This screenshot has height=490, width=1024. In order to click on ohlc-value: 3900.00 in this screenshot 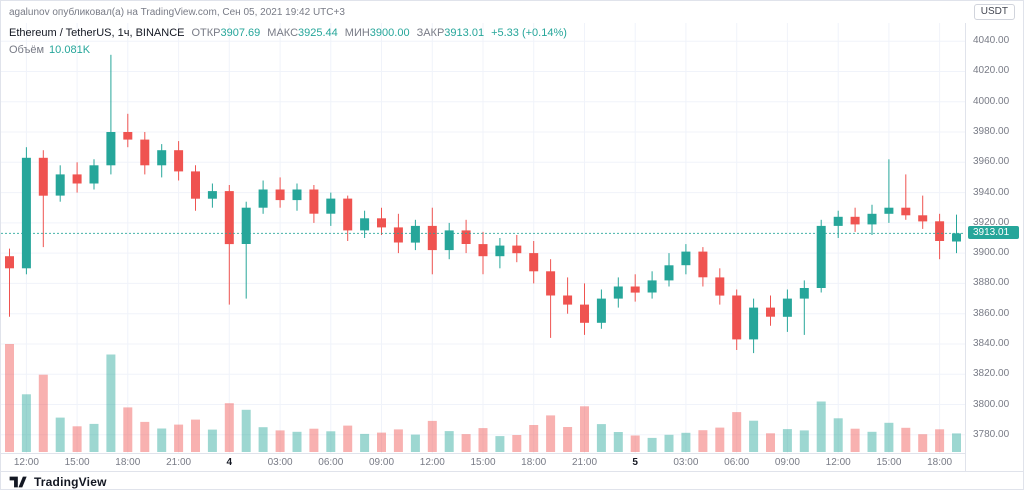, I will do `click(389, 33)`.